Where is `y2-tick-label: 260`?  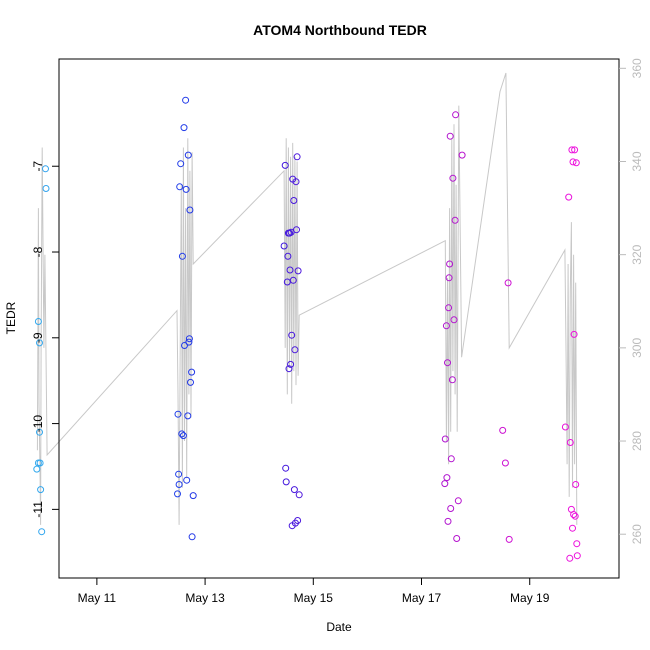
y2-tick-label: 260 is located at coordinates (637, 534).